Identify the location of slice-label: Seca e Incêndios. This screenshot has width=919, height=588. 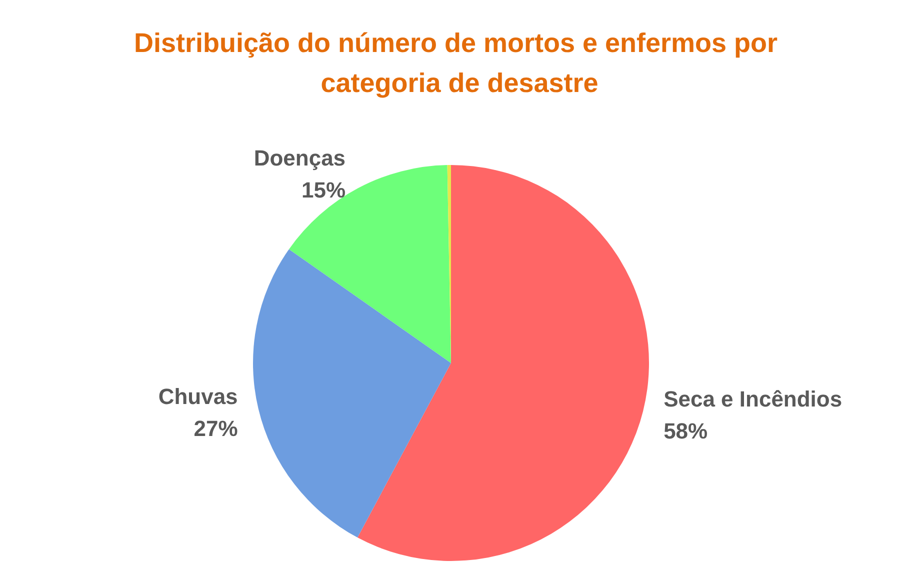
(753, 399).